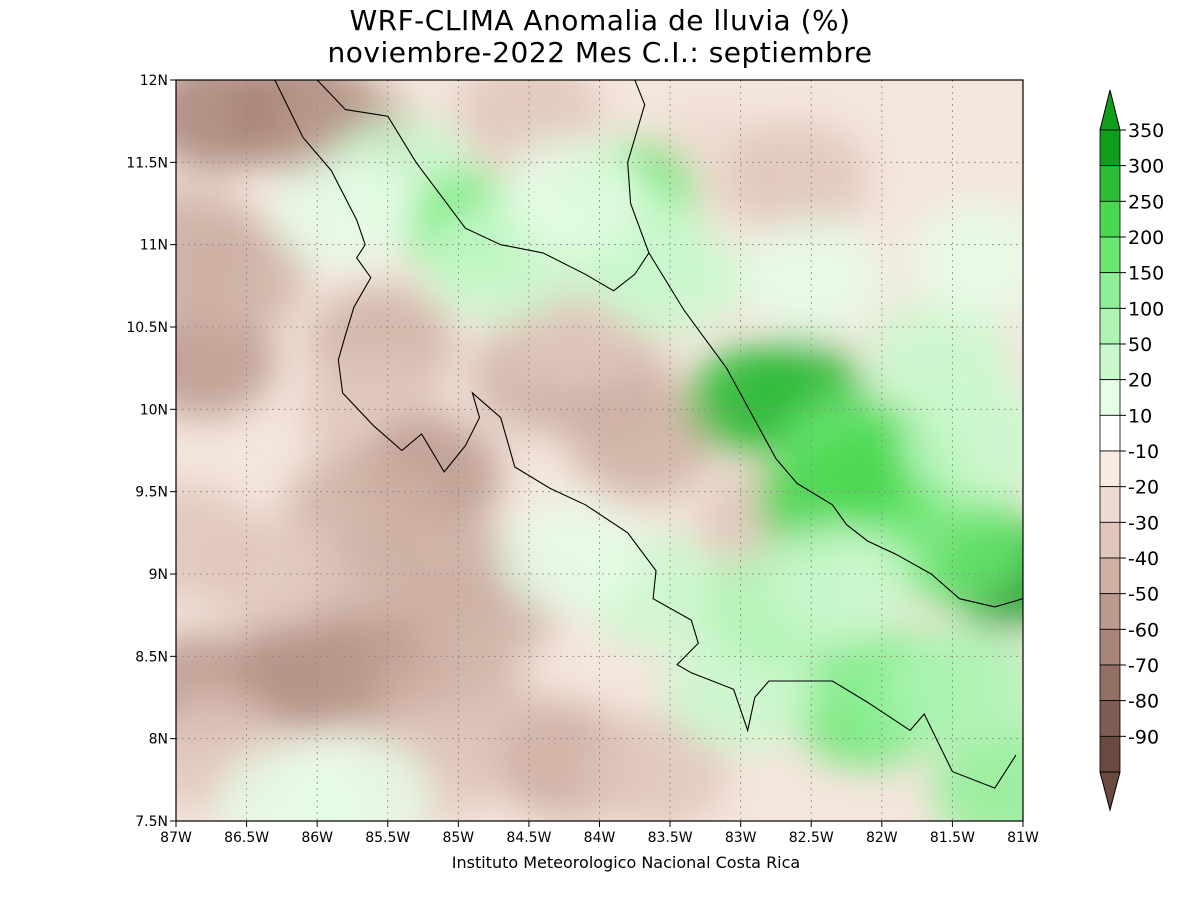 The height and width of the screenshot is (900, 1200). I want to click on y-tick-label: 11.5N, so click(147, 163).